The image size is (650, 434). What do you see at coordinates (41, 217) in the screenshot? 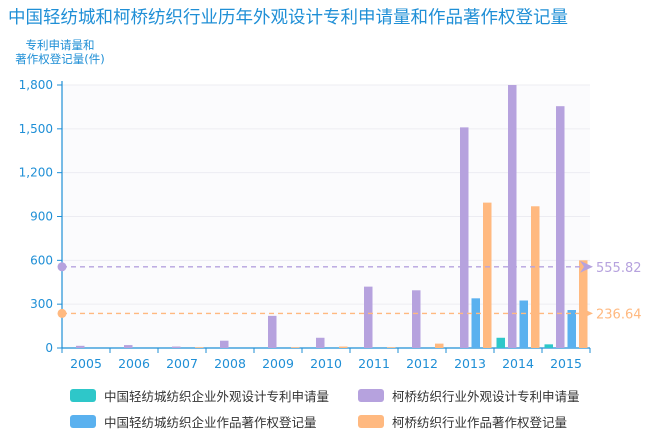
I see `y-tick-label: 900` at bounding box center [41, 217].